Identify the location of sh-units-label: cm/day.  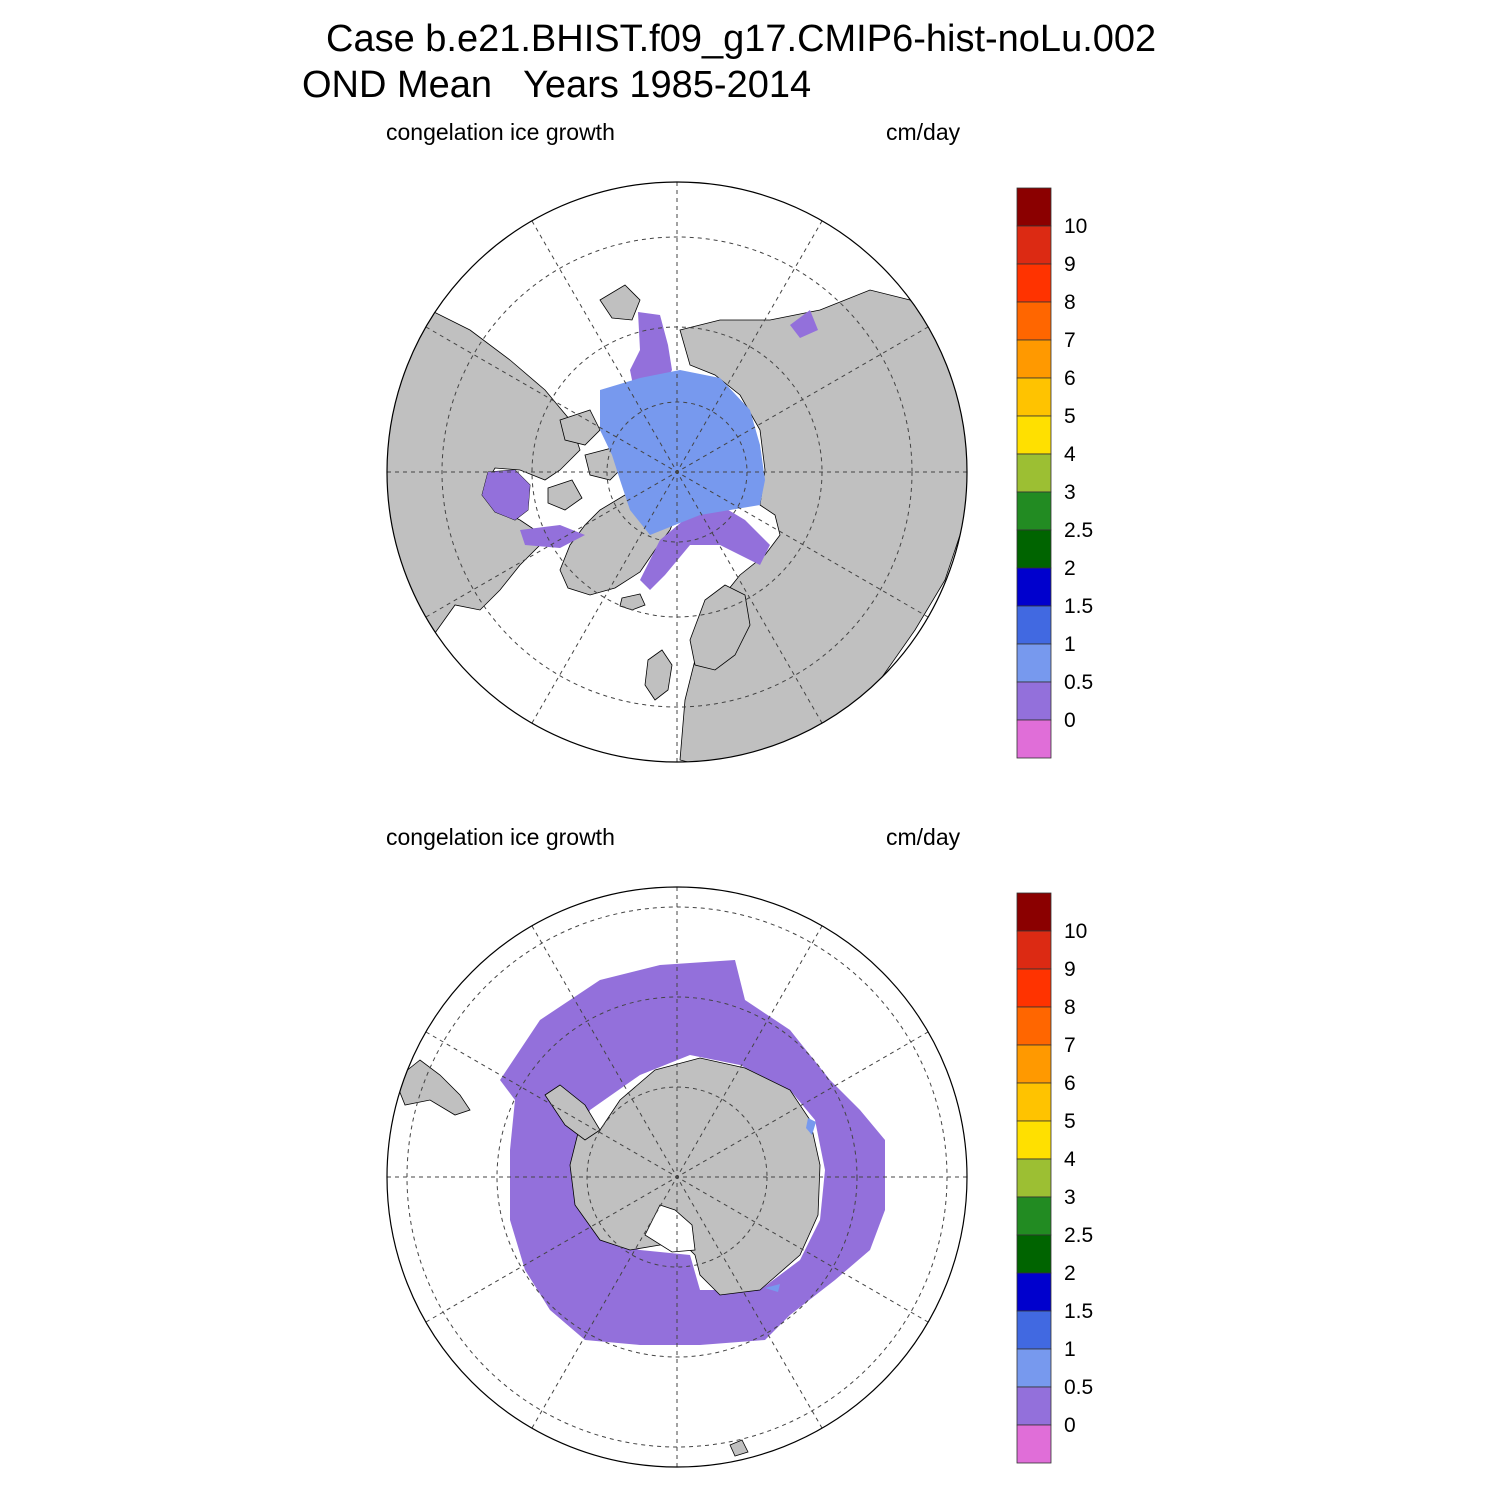
(923, 837).